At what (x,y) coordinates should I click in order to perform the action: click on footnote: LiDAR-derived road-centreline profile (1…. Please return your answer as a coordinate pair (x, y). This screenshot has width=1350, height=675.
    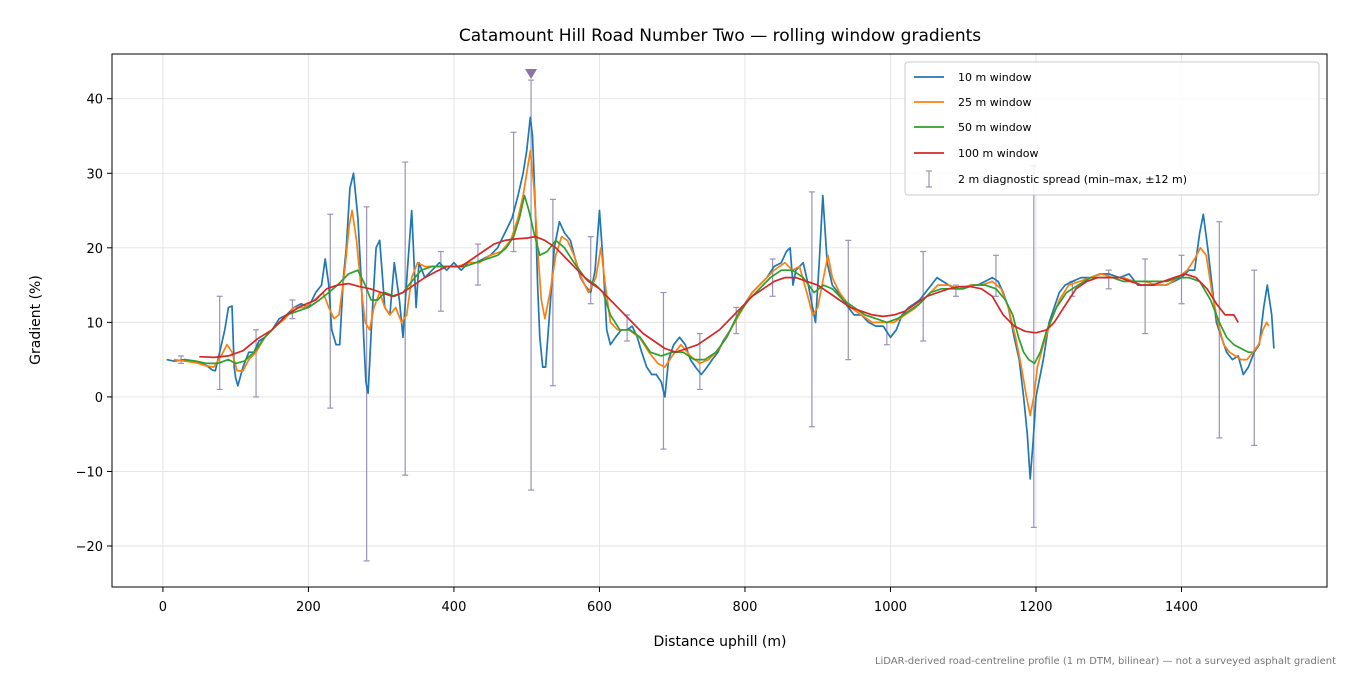
    Looking at the image, I should click on (1105, 661).